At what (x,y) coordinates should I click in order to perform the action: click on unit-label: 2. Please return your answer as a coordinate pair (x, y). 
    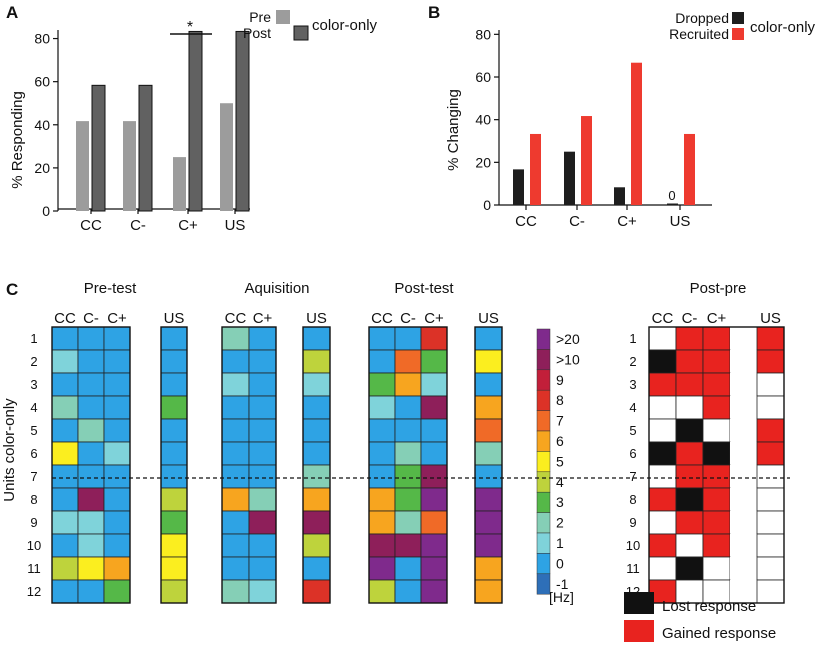
    Looking at the image, I should click on (33, 361).